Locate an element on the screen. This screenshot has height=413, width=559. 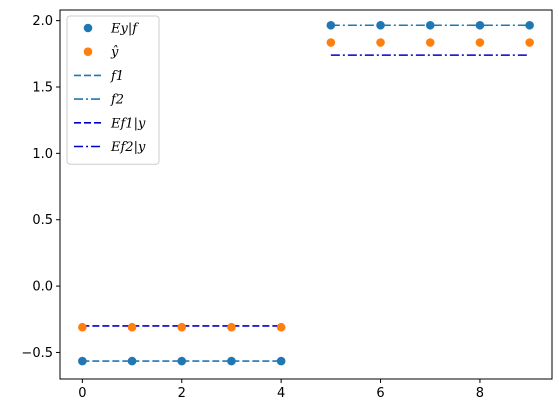
y-axis: −0.5 0.0 0.5 1.0 1.5 2.0 is located at coordinates (40, 187).